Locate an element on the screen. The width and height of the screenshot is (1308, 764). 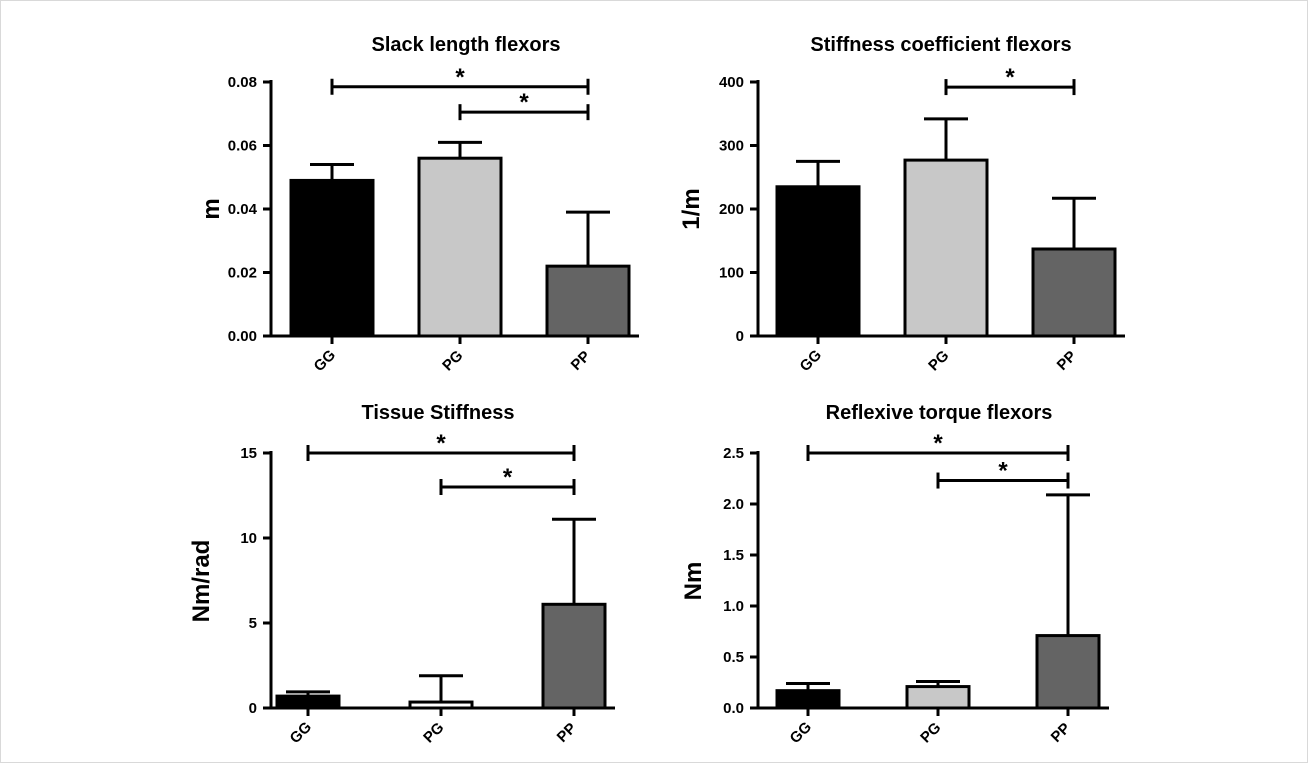
y-tick-label: 15 is located at coordinates (248, 453).